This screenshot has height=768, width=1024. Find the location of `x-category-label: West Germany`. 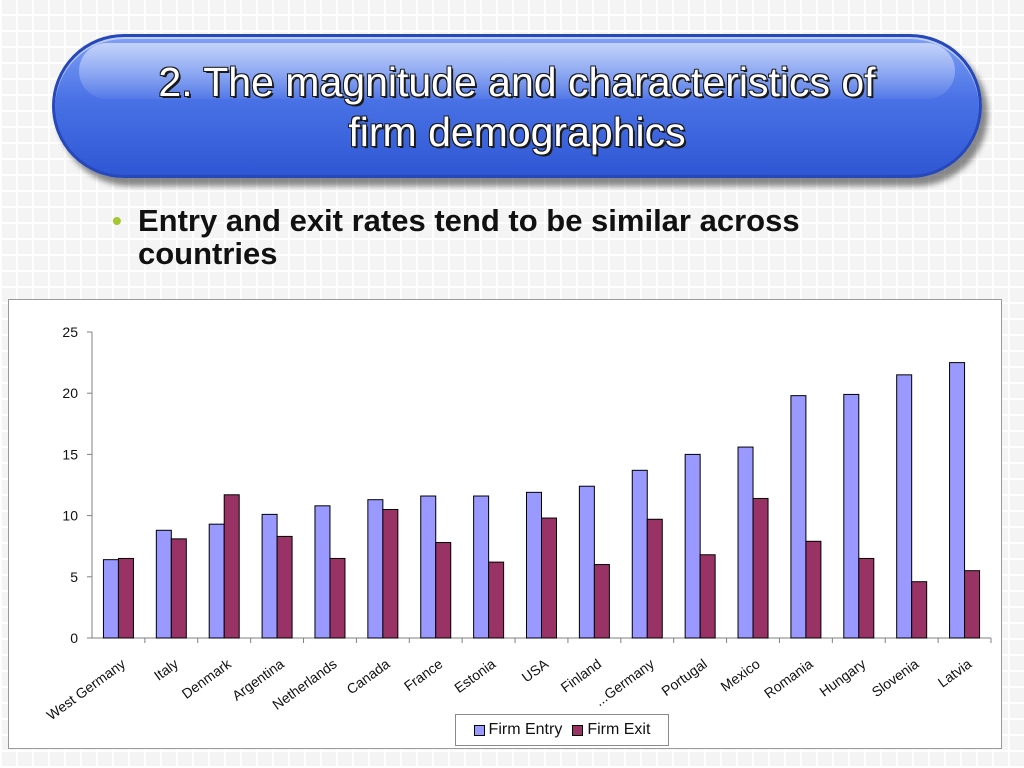

x-category-label: West Germany is located at coordinates (85, 689).